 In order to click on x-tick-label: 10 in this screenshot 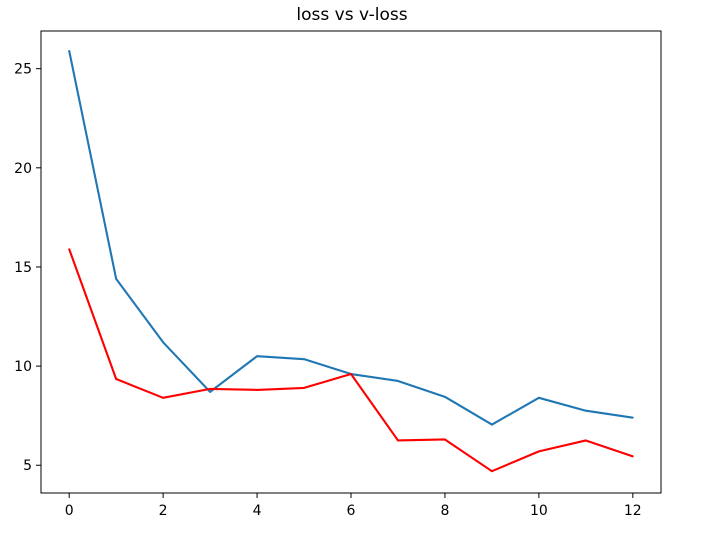, I will do `click(539, 511)`.